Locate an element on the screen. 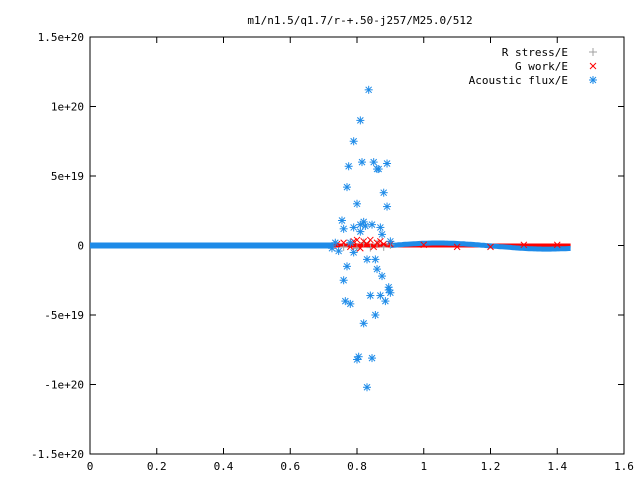 This screenshot has height=480, width=640. x-tick-label: 0 is located at coordinates (90, 466).